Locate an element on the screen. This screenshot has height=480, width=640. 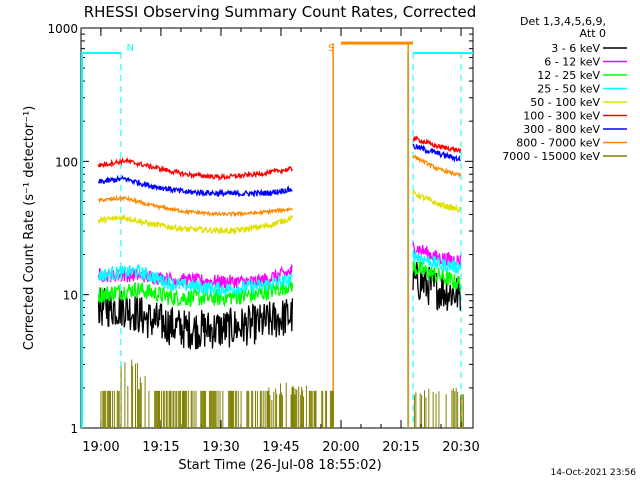
series-100-300-kev is located at coordinates (279, 158).